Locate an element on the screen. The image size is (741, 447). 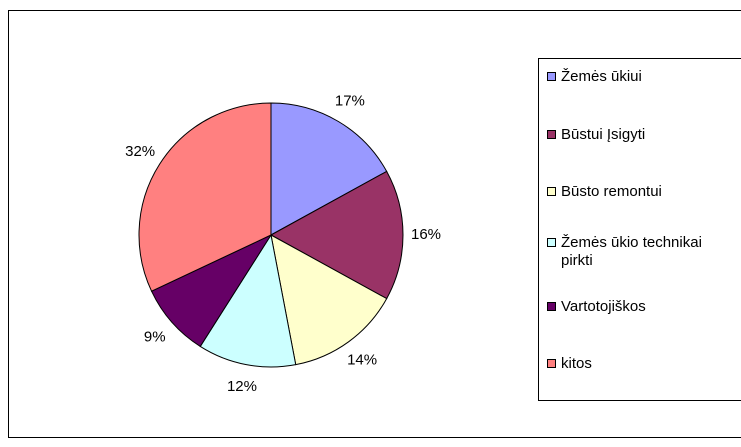
legend-item: kitos is located at coordinates (642, 364).